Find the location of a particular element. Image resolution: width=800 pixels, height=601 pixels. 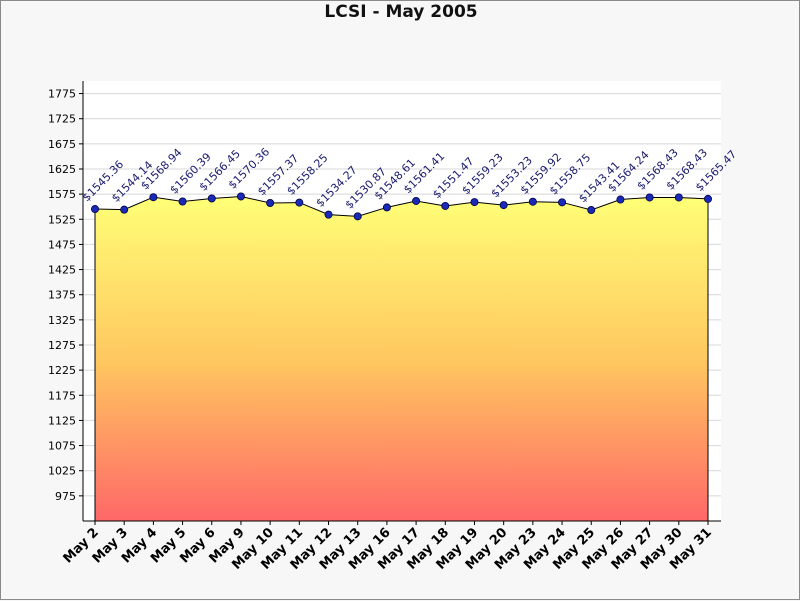

y-tick-label: 1575 is located at coordinates (62, 194).